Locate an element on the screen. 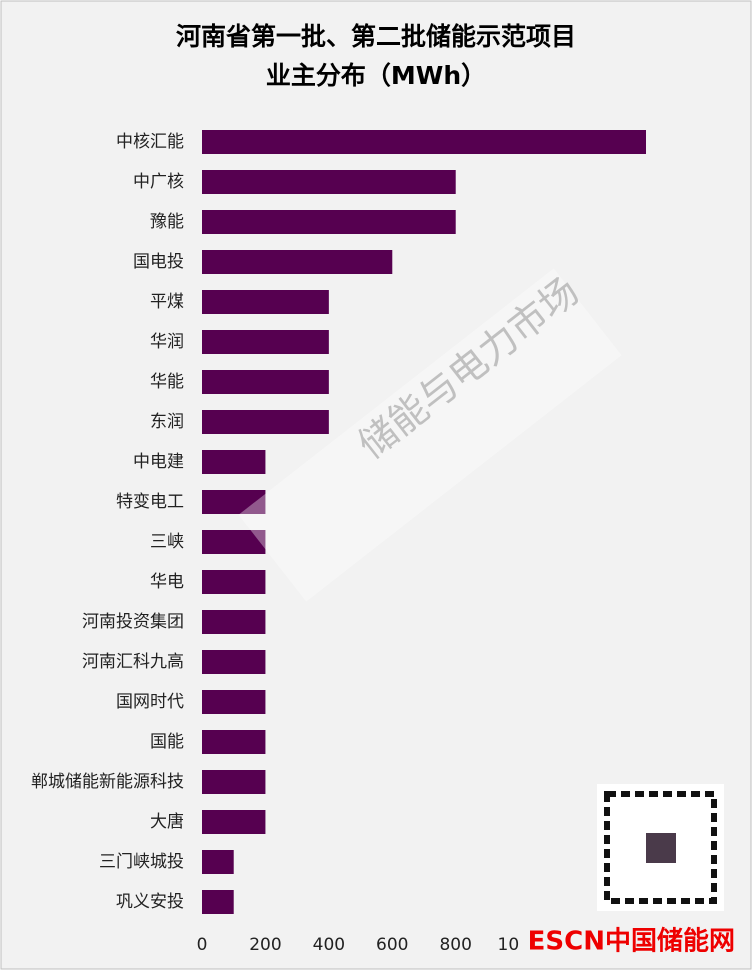 This screenshot has width=752, height=970. logo-text: ESCN中国储能网 is located at coordinates (631, 941).